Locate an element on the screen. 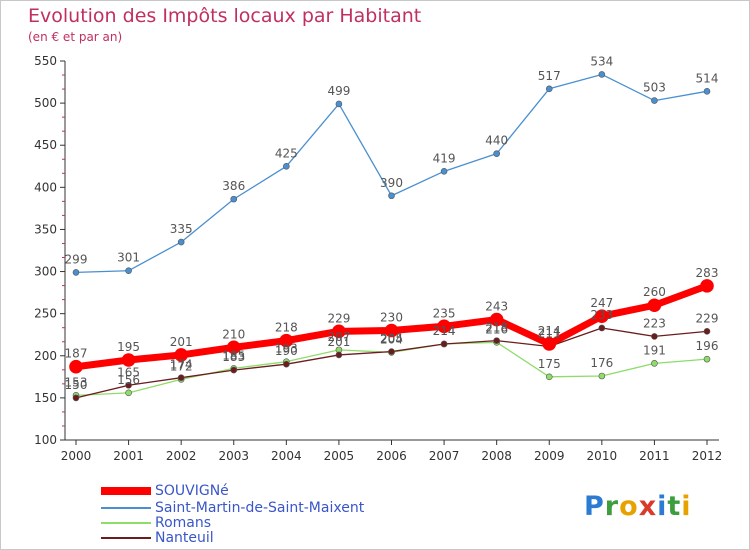 This screenshot has width=750, height=550. data-label-romans: 191 is located at coordinates (654, 350).